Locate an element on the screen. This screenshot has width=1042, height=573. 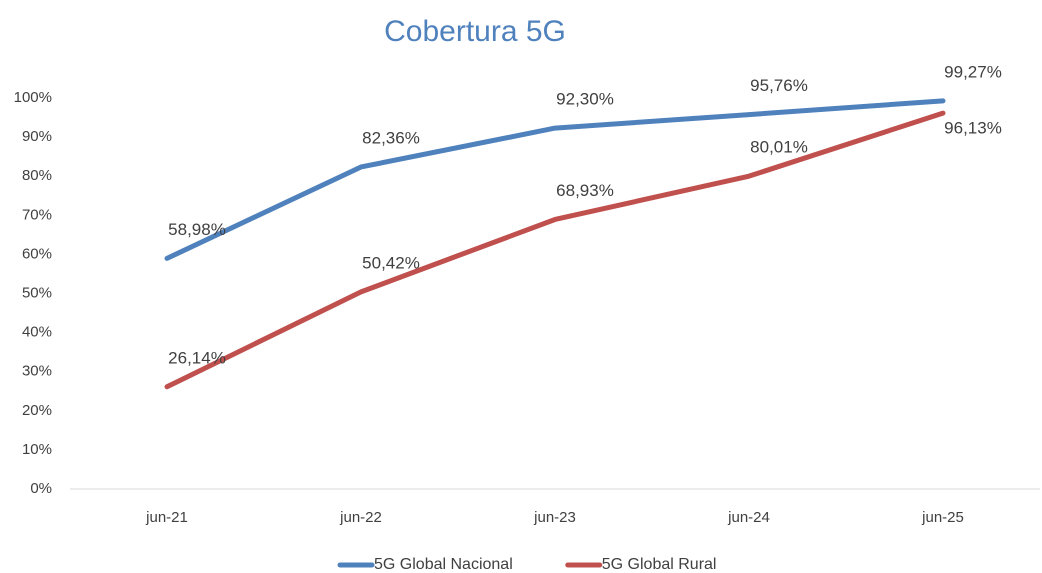
x-tick-label: jun-23 is located at coordinates (554, 517).